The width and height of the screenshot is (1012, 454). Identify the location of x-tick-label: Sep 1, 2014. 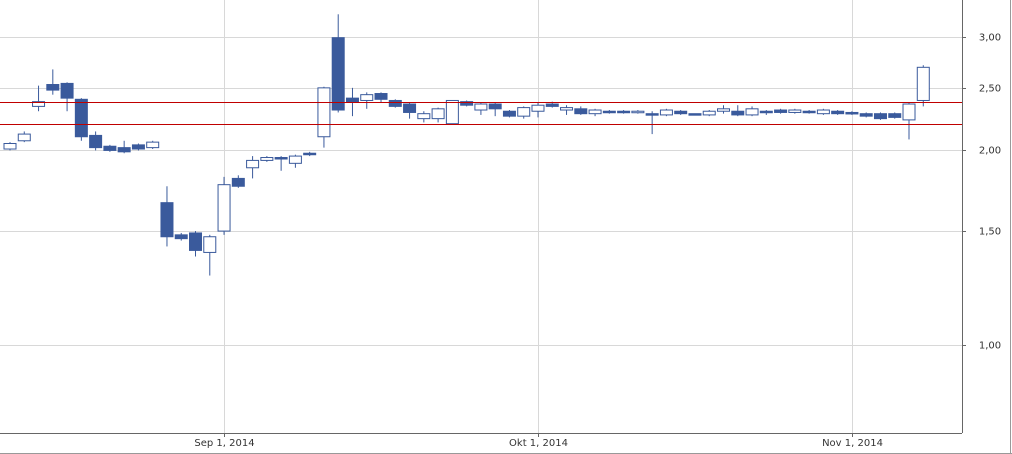
(224, 443).